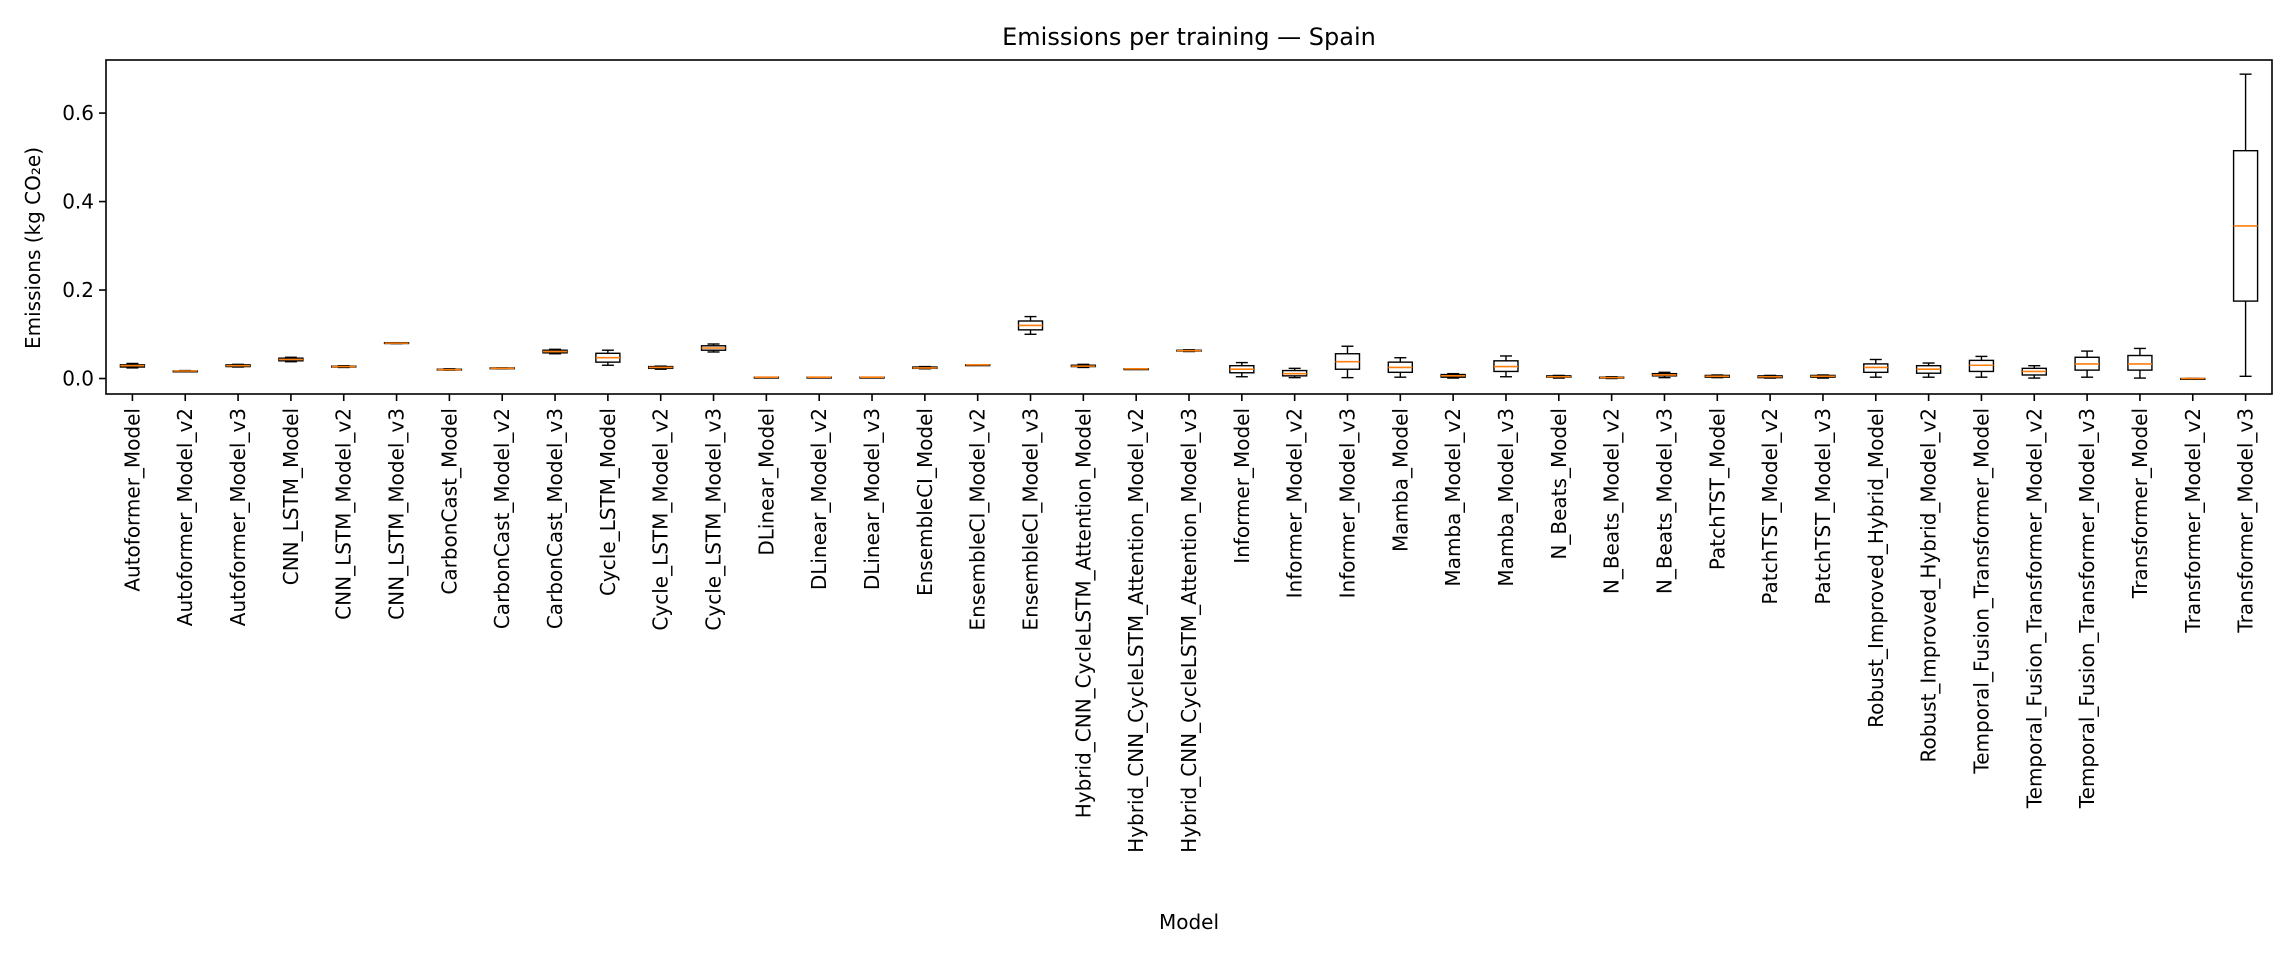 The image size is (2296, 960). I want to click on x-tick-label: CNN_LSTM_Model_v3, so click(397, 514).